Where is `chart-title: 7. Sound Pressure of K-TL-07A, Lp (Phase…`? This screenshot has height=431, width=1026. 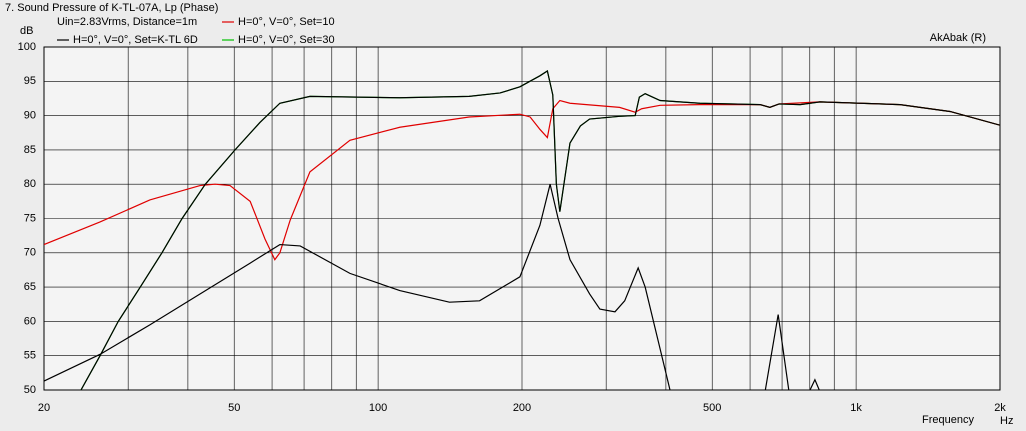 chart-title: 7. Sound Pressure of K-TL-07A, Lp (Phase… is located at coordinates (111, 8).